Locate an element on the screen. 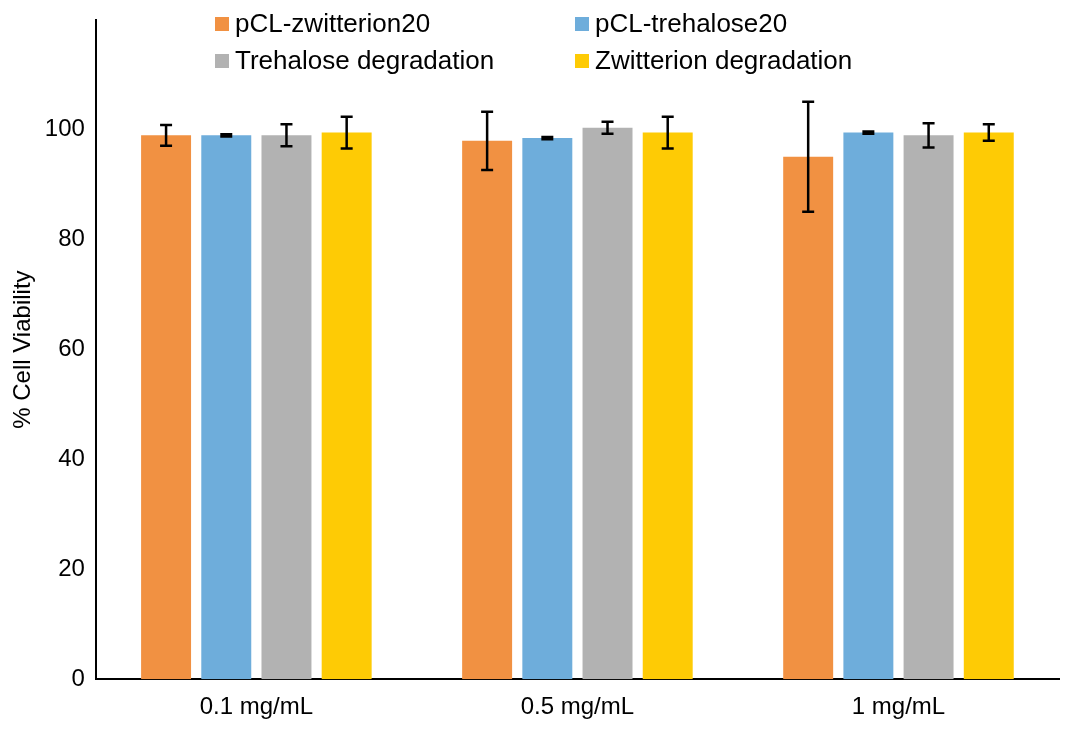 The height and width of the screenshot is (736, 1069). x-tick-label: 0.1 mg/mL is located at coordinates (256, 706).